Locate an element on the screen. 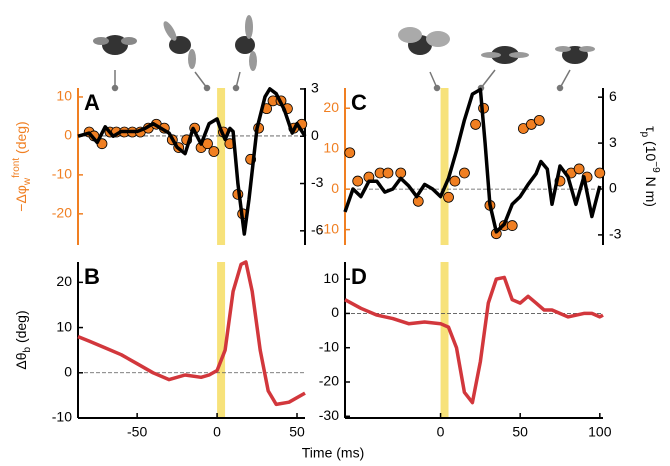 This screenshot has height=466, width=670. label-part: −9 is located at coordinates (655, 167).